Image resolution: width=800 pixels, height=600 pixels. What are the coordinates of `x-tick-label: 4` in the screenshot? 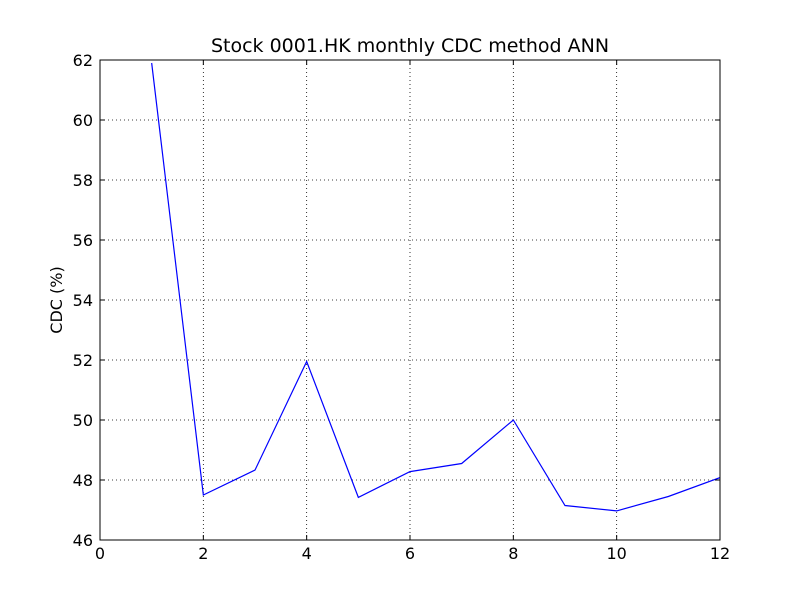 It's located at (307, 553).